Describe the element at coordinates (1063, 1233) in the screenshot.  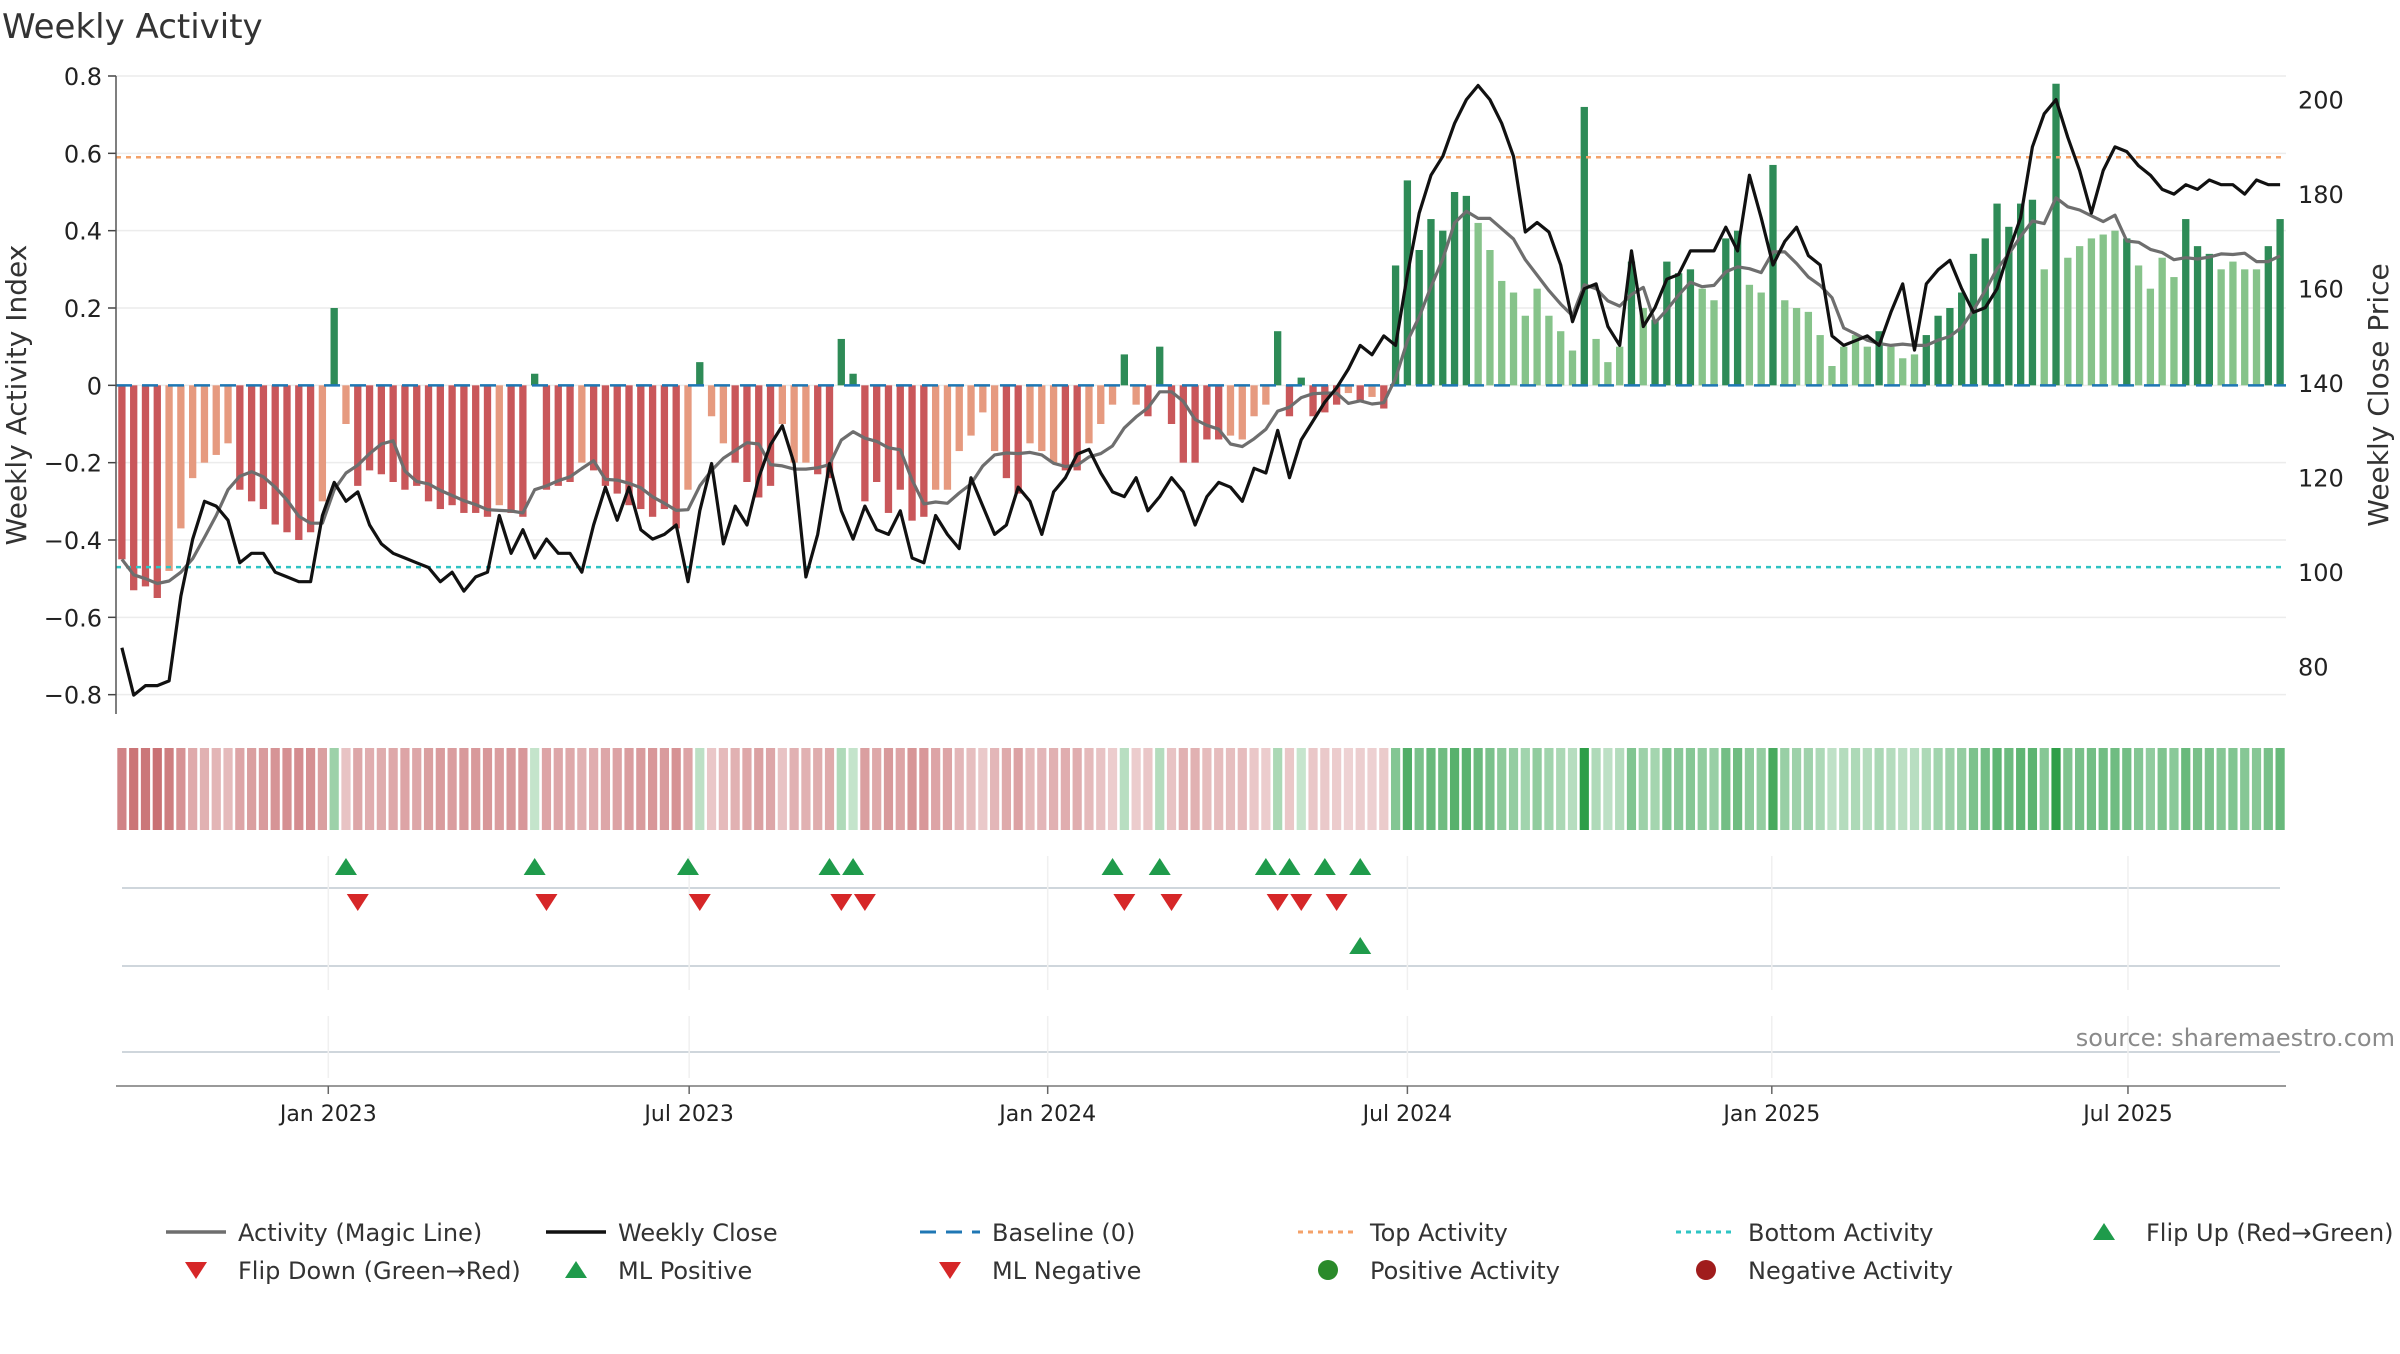
I see `legend-label: Baseline (0)` at that location.